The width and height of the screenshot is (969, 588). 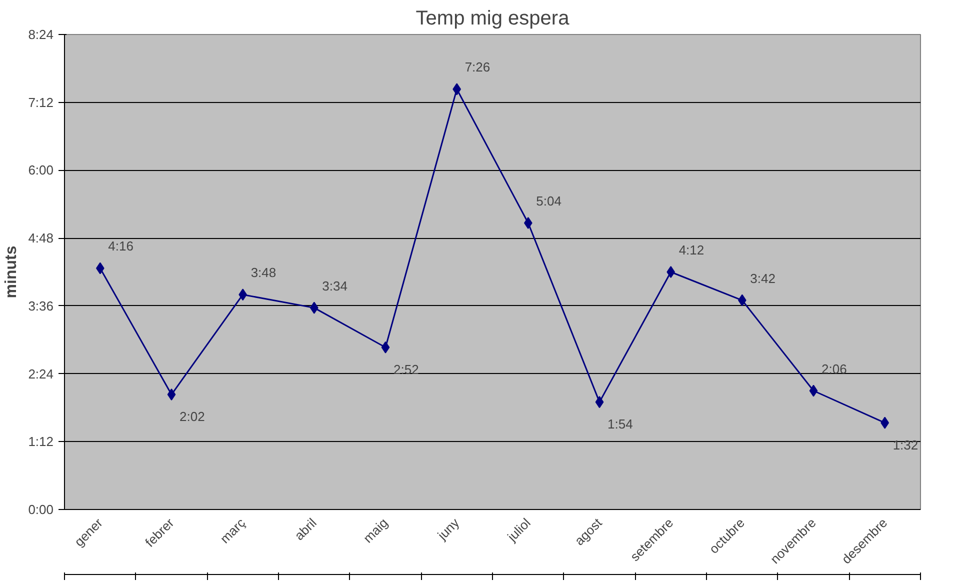 I want to click on data-label: 4:12, so click(x=691, y=250).